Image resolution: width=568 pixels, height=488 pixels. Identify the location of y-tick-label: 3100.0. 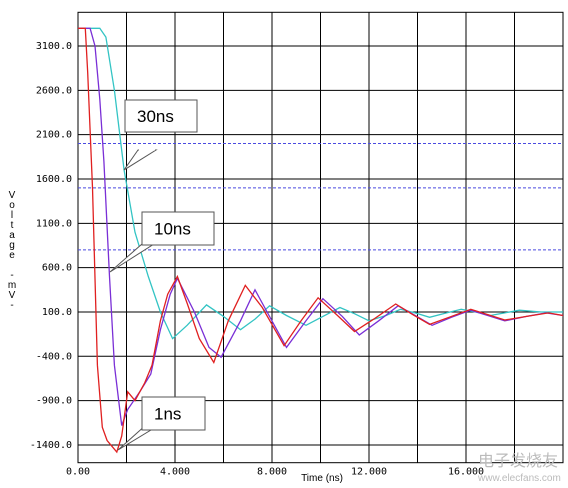
(54, 46).